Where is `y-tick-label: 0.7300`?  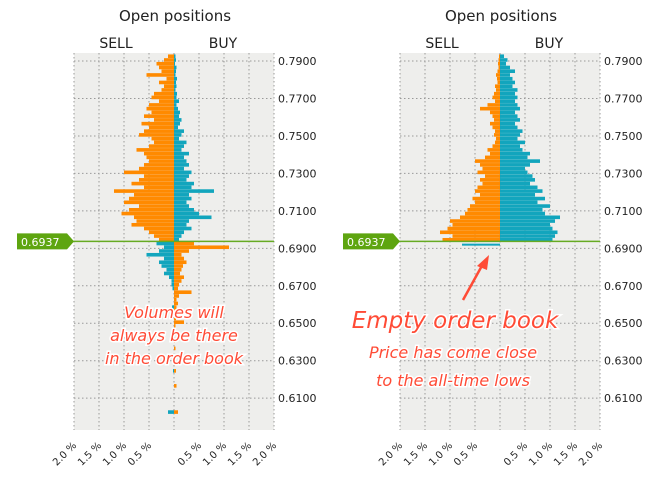
y-tick-label: 0.7300 is located at coordinates (623, 173).